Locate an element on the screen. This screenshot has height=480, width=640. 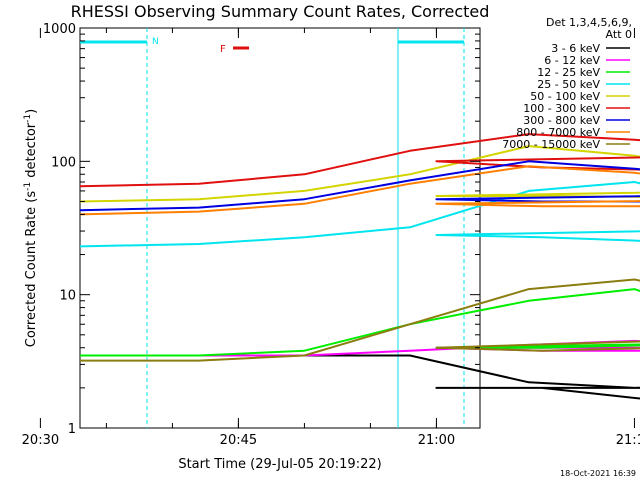
y-axis-label: Corrected Count Rate (s-1 detector-1) is located at coordinates (31, 228).